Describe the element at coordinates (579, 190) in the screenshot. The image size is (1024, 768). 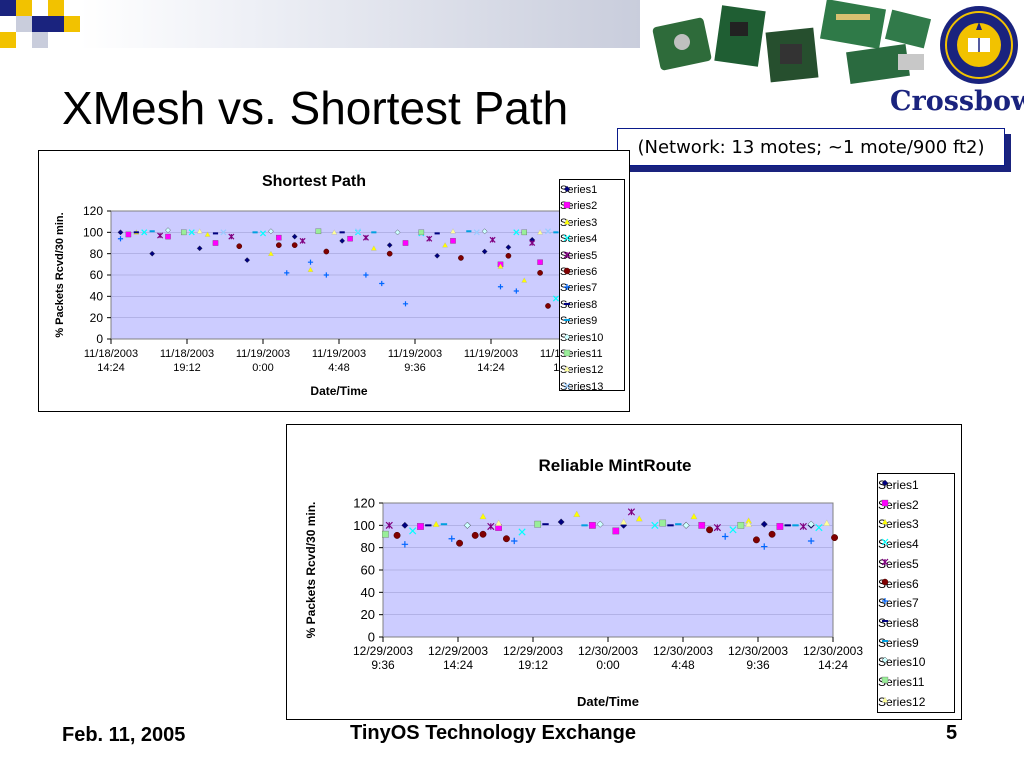
I see `legend-label: Series1` at that location.